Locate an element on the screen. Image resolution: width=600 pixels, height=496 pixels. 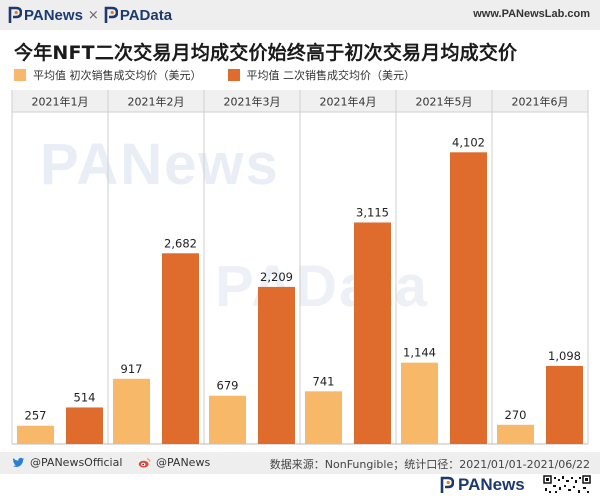
brand-padata: PAData is located at coordinates (146, 15).